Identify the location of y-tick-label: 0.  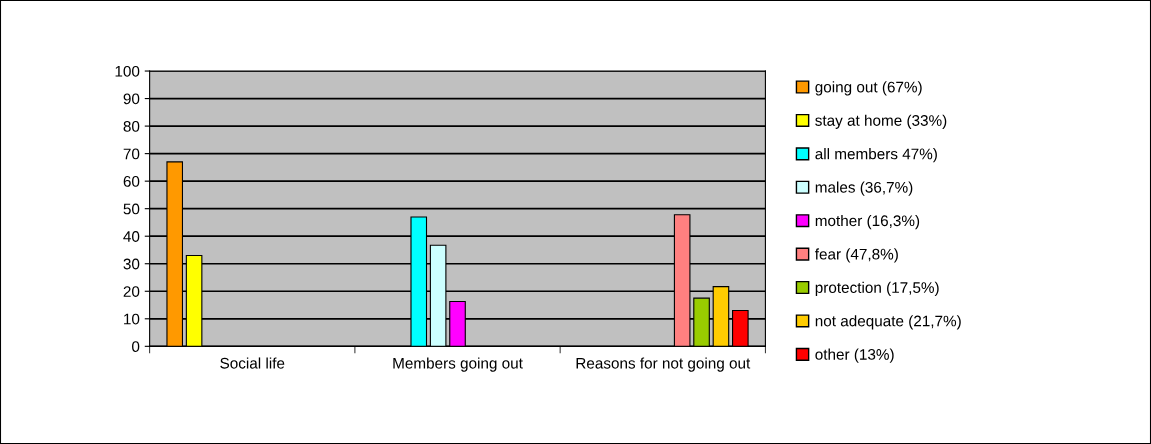
(136, 347).